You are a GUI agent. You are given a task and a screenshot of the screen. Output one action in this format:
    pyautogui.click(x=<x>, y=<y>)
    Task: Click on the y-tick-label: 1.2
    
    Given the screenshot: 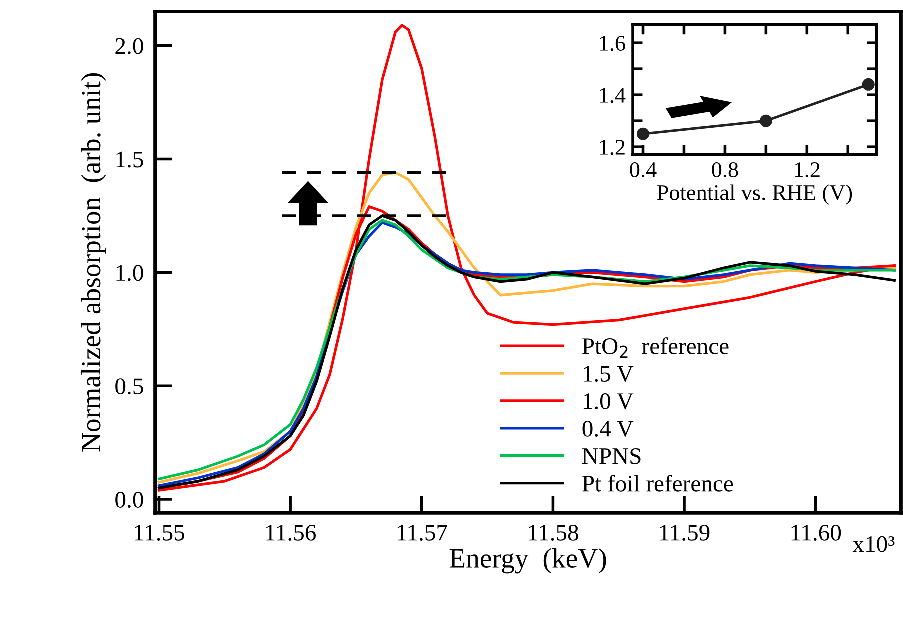 What is the action you would take?
    pyautogui.click(x=612, y=148)
    